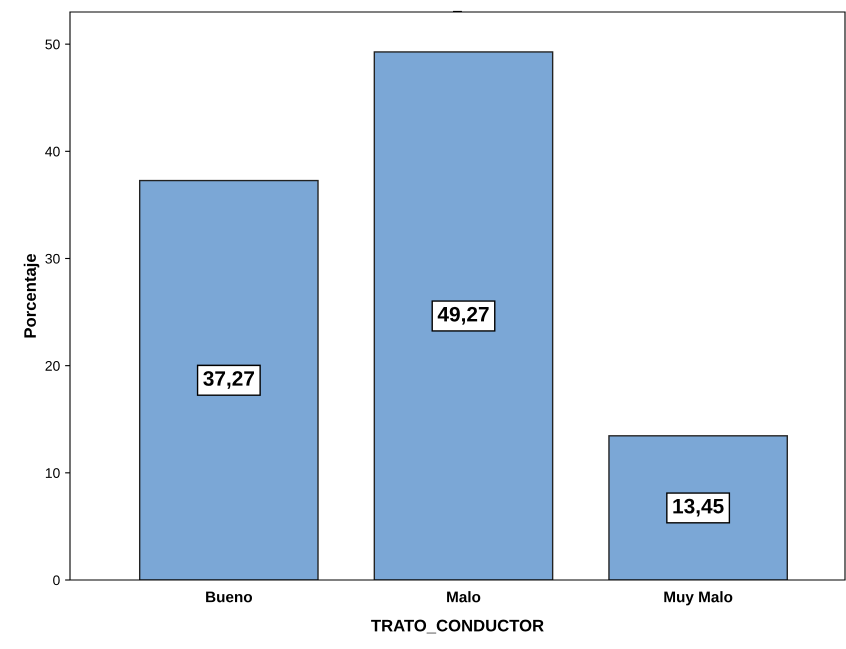 Image resolution: width=846 pixels, height=649 pixels. Describe the element at coordinates (229, 597) in the screenshot. I see `x-tick-label: Bueno` at that location.